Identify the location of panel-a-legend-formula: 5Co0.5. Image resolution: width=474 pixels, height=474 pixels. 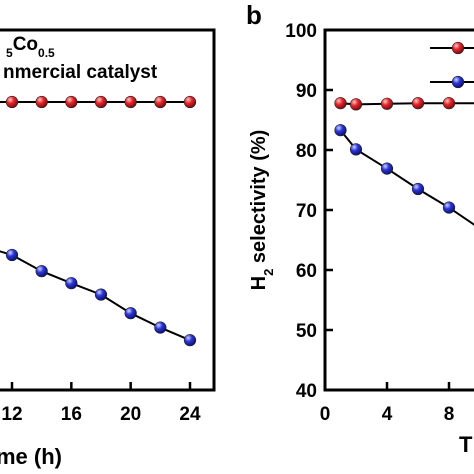
(30, 47).